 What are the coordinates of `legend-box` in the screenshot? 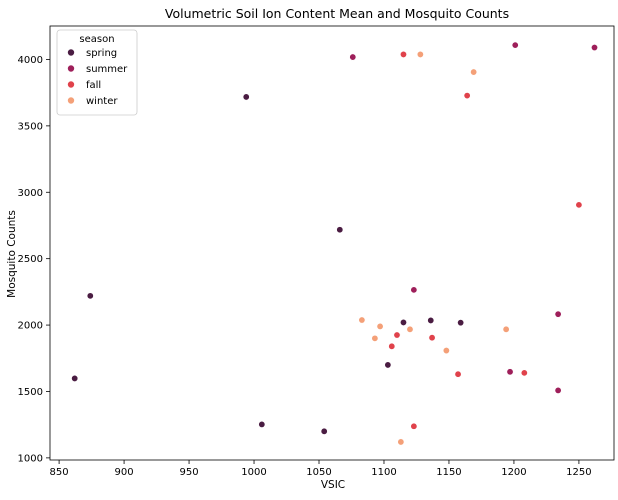 It's located at (97, 72).